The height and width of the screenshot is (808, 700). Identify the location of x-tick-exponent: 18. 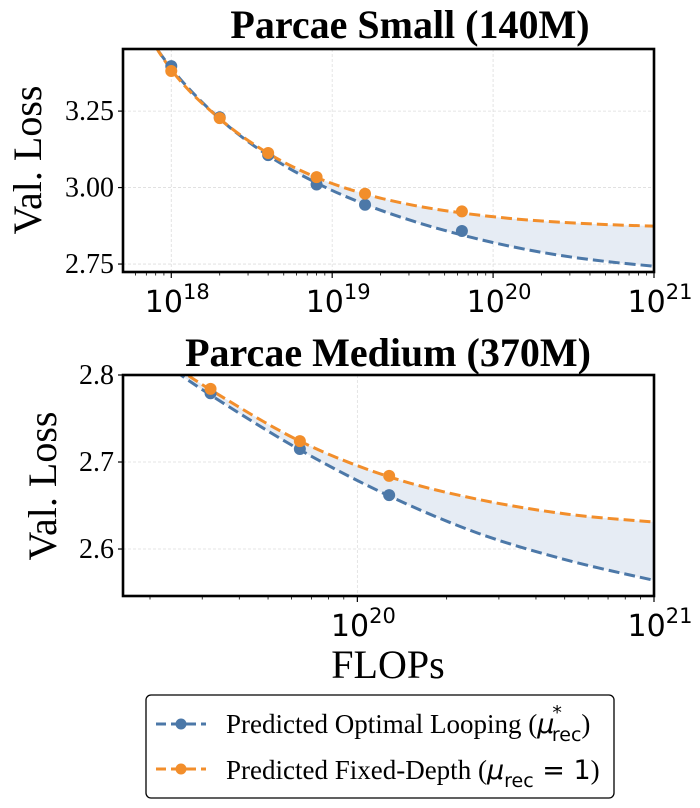
(196, 292).